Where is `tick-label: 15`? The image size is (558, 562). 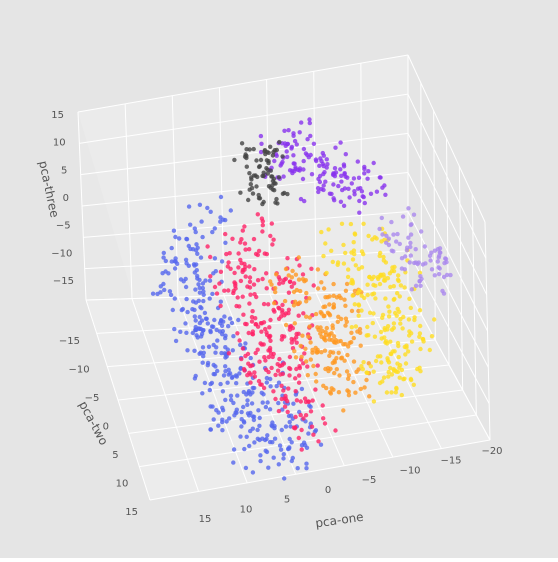
tick-label: 15 is located at coordinates (131, 512).